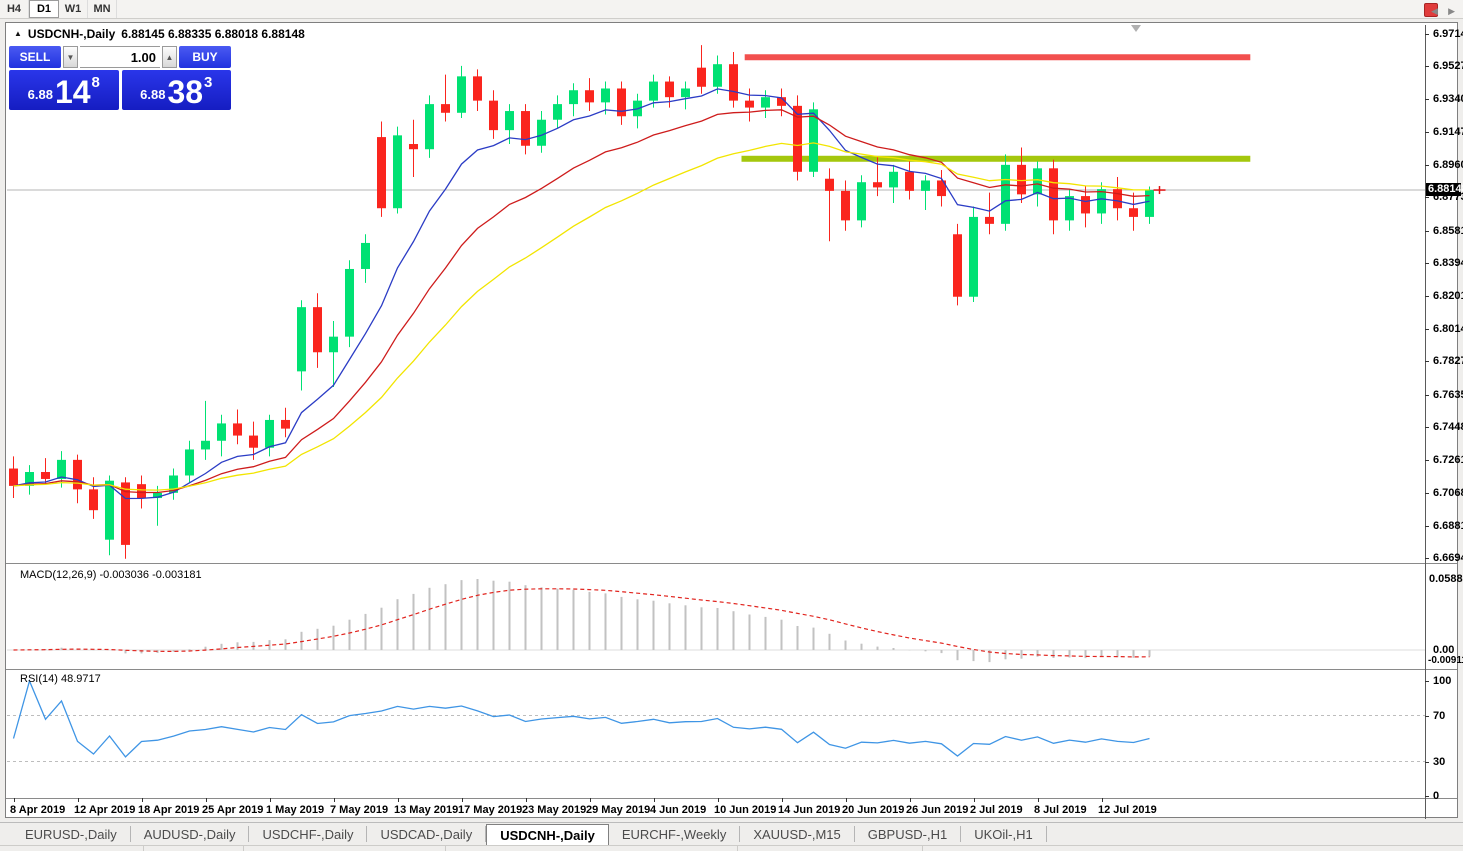  What do you see at coordinates (1435, 11) in the screenshot?
I see `tab-scroll-left-icon: ◀` at bounding box center [1435, 11].